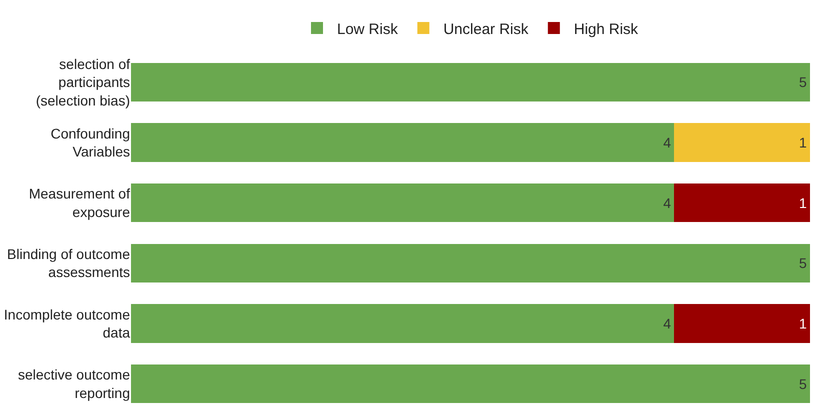 Image resolution: width=814 pixels, height=418 pixels. Describe the element at coordinates (83, 82) in the screenshot. I see `y-tick-label: selection of participants (selection bias)` at that location.